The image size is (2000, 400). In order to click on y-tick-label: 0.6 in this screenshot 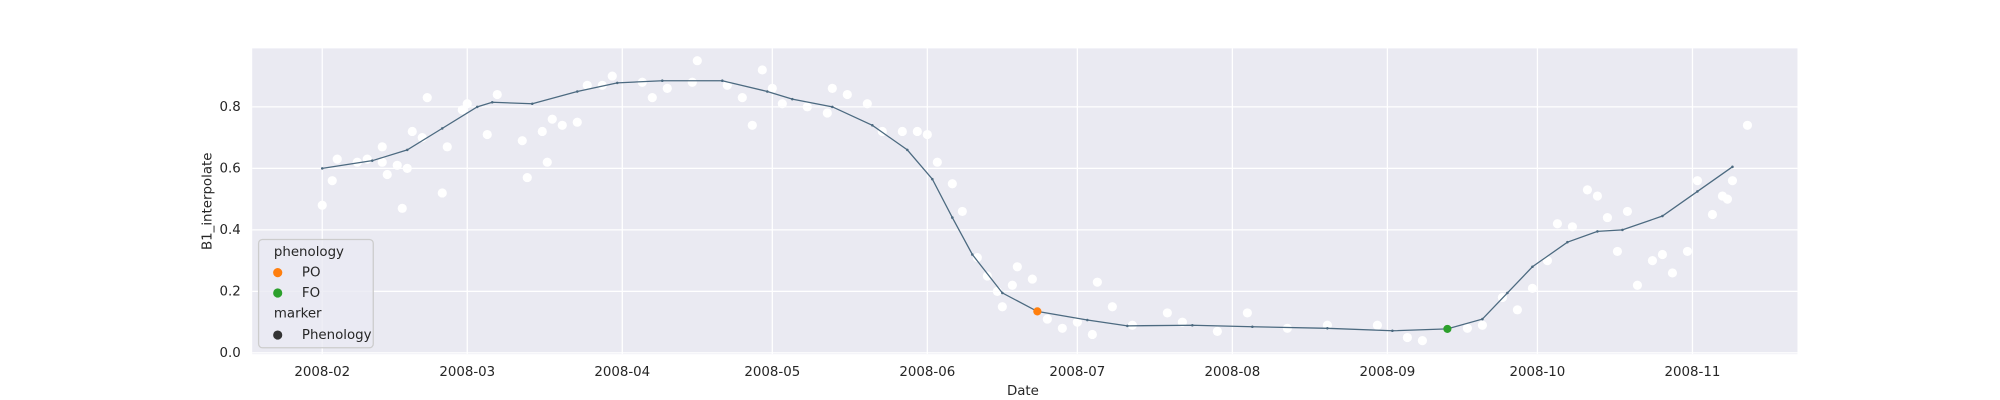, I will do `click(230, 168)`.